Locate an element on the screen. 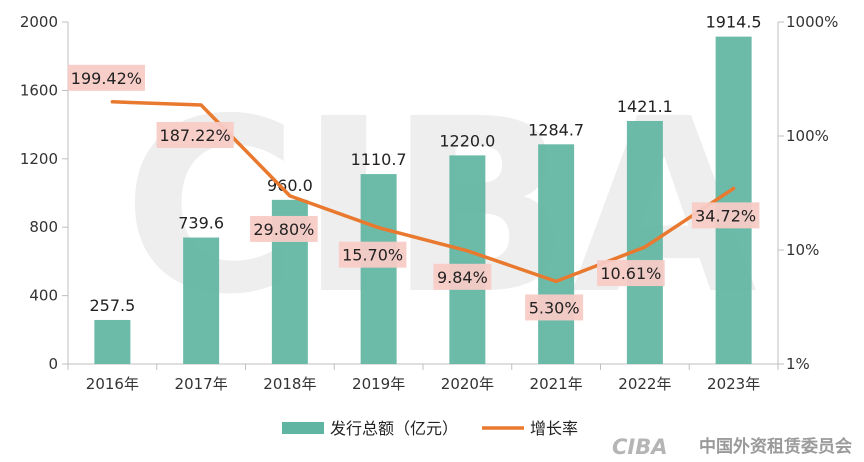  rate-data-label: 10.61% is located at coordinates (630, 273).